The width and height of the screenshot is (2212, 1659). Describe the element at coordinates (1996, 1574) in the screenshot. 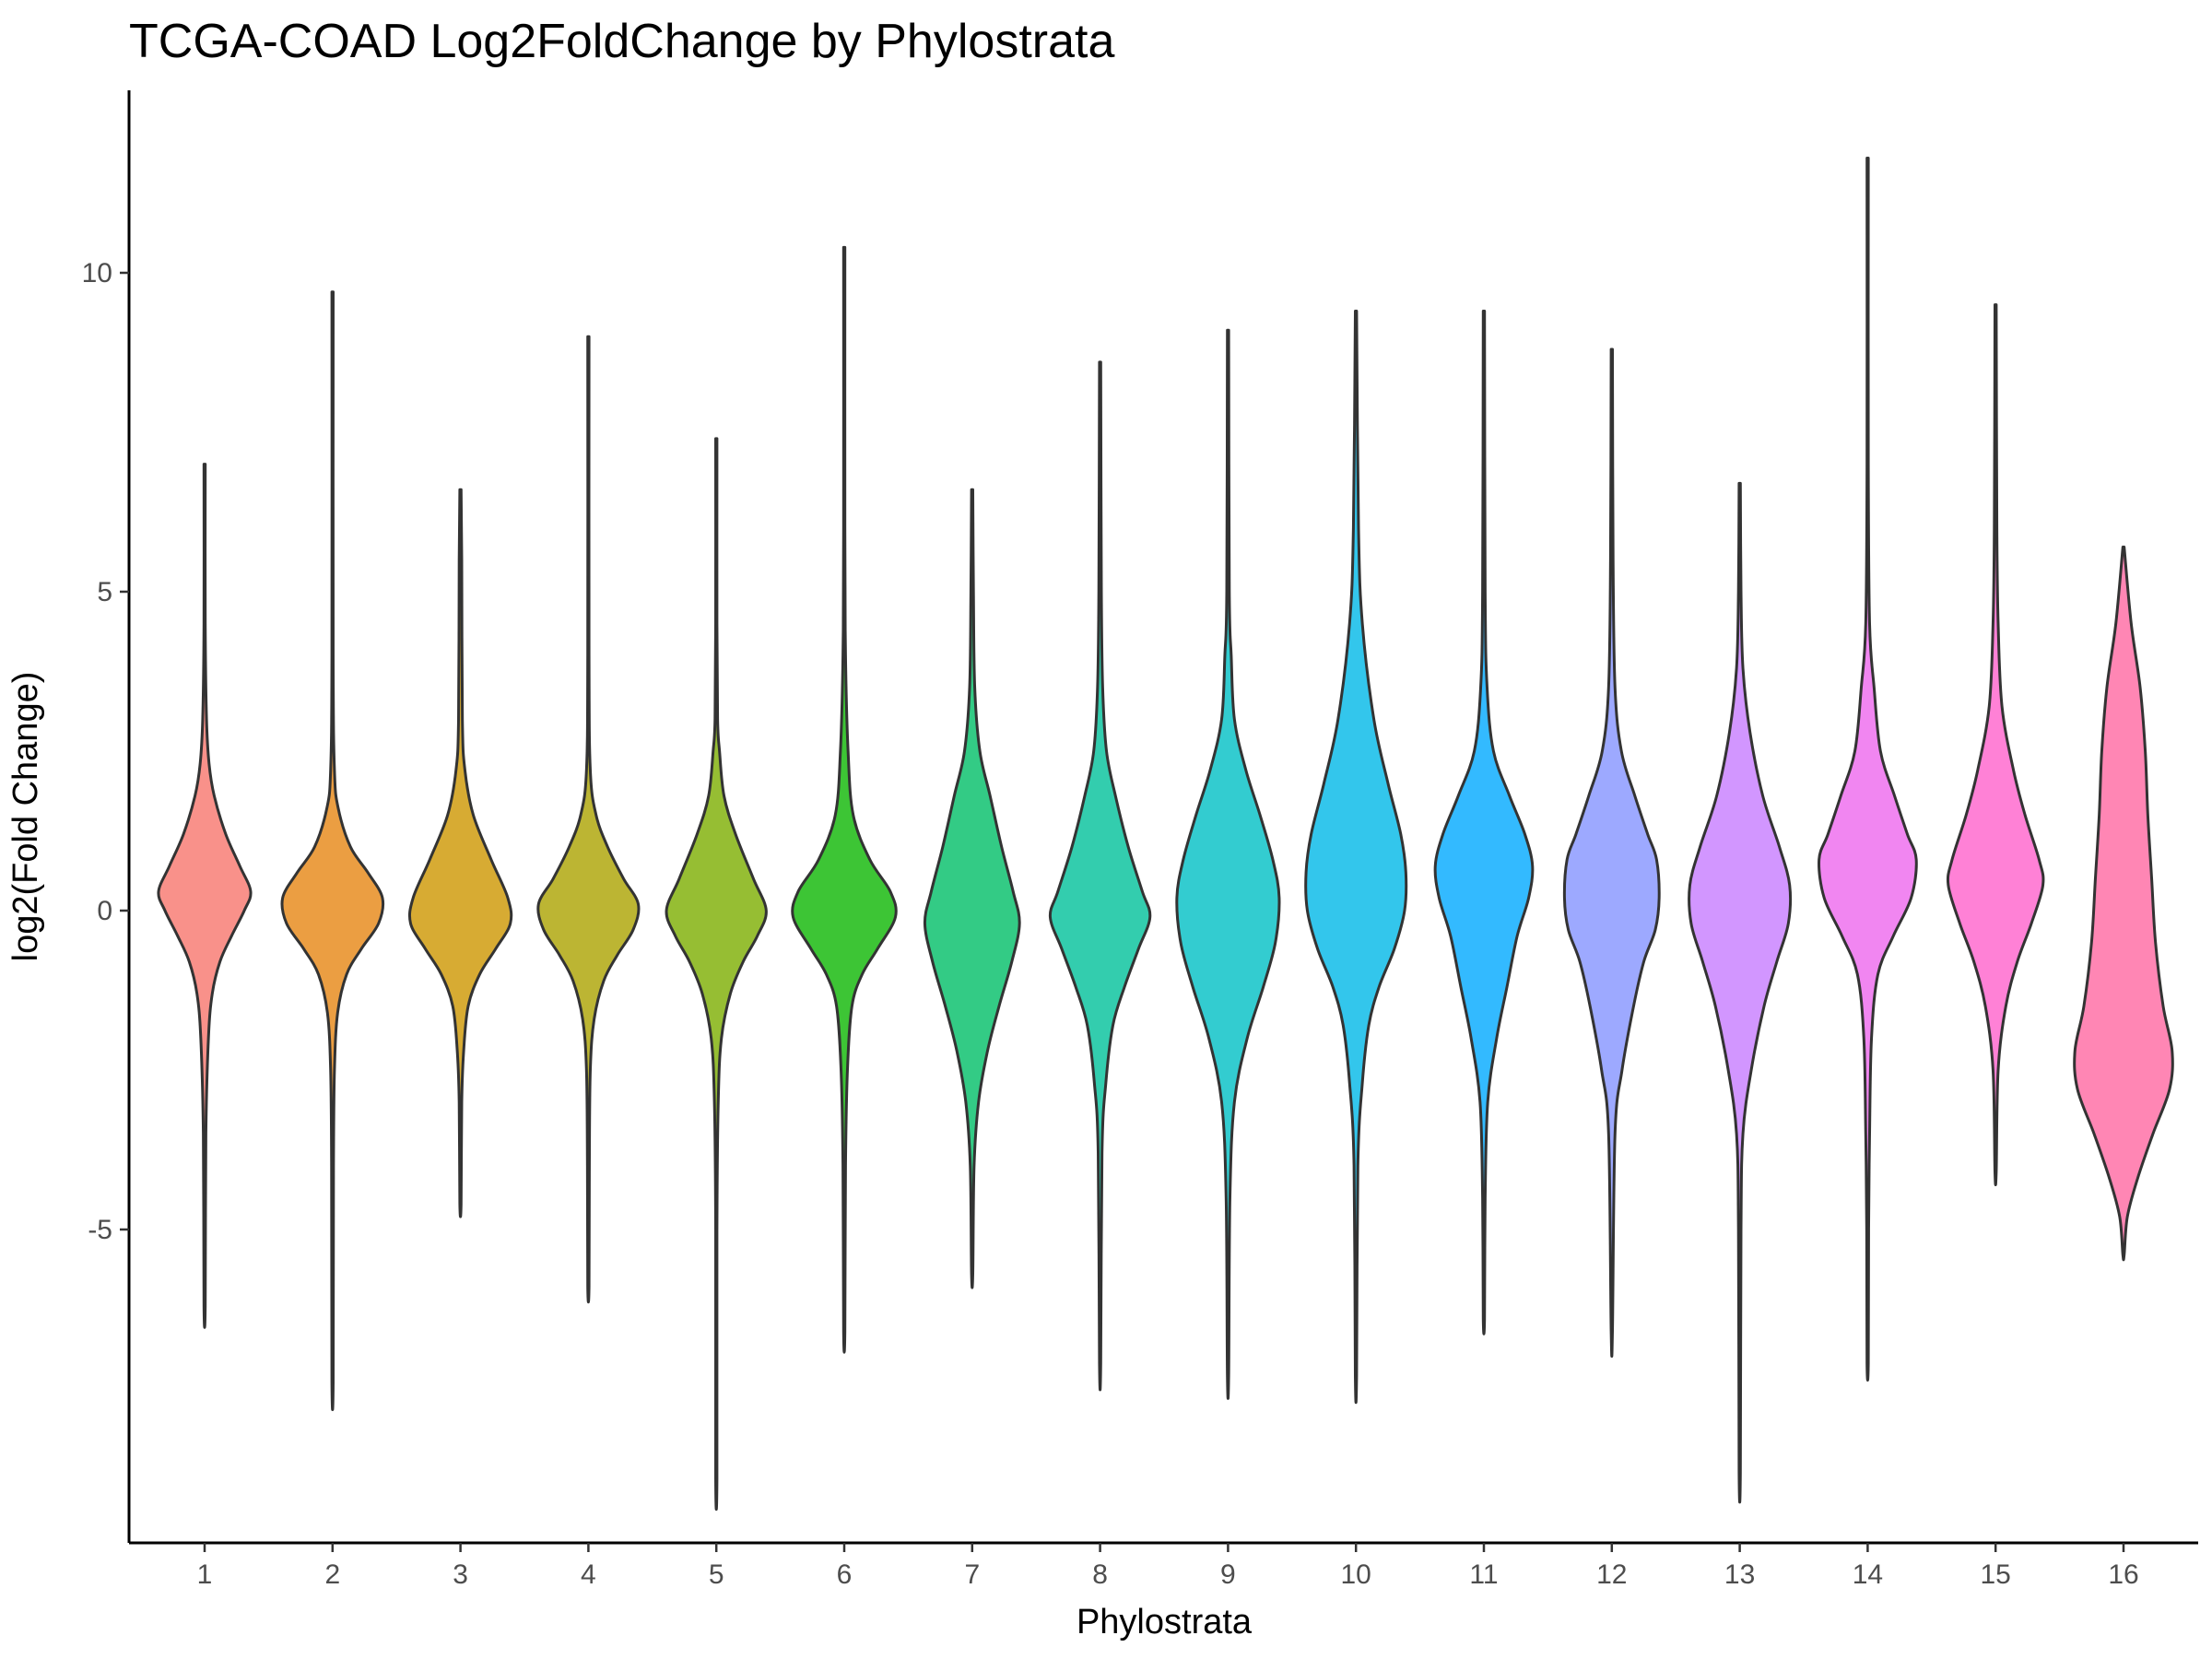

I see `x-tick-label: 15` at that location.